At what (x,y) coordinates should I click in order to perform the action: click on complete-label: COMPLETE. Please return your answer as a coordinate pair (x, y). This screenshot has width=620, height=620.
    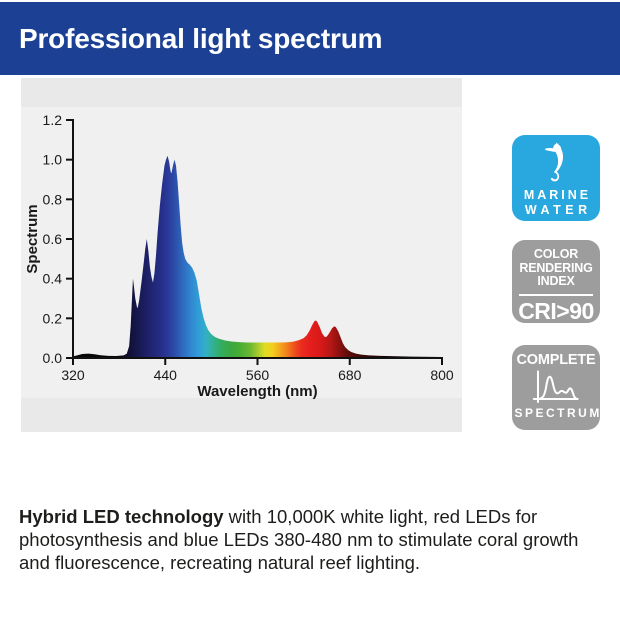
    Looking at the image, I should click on (556, 360).